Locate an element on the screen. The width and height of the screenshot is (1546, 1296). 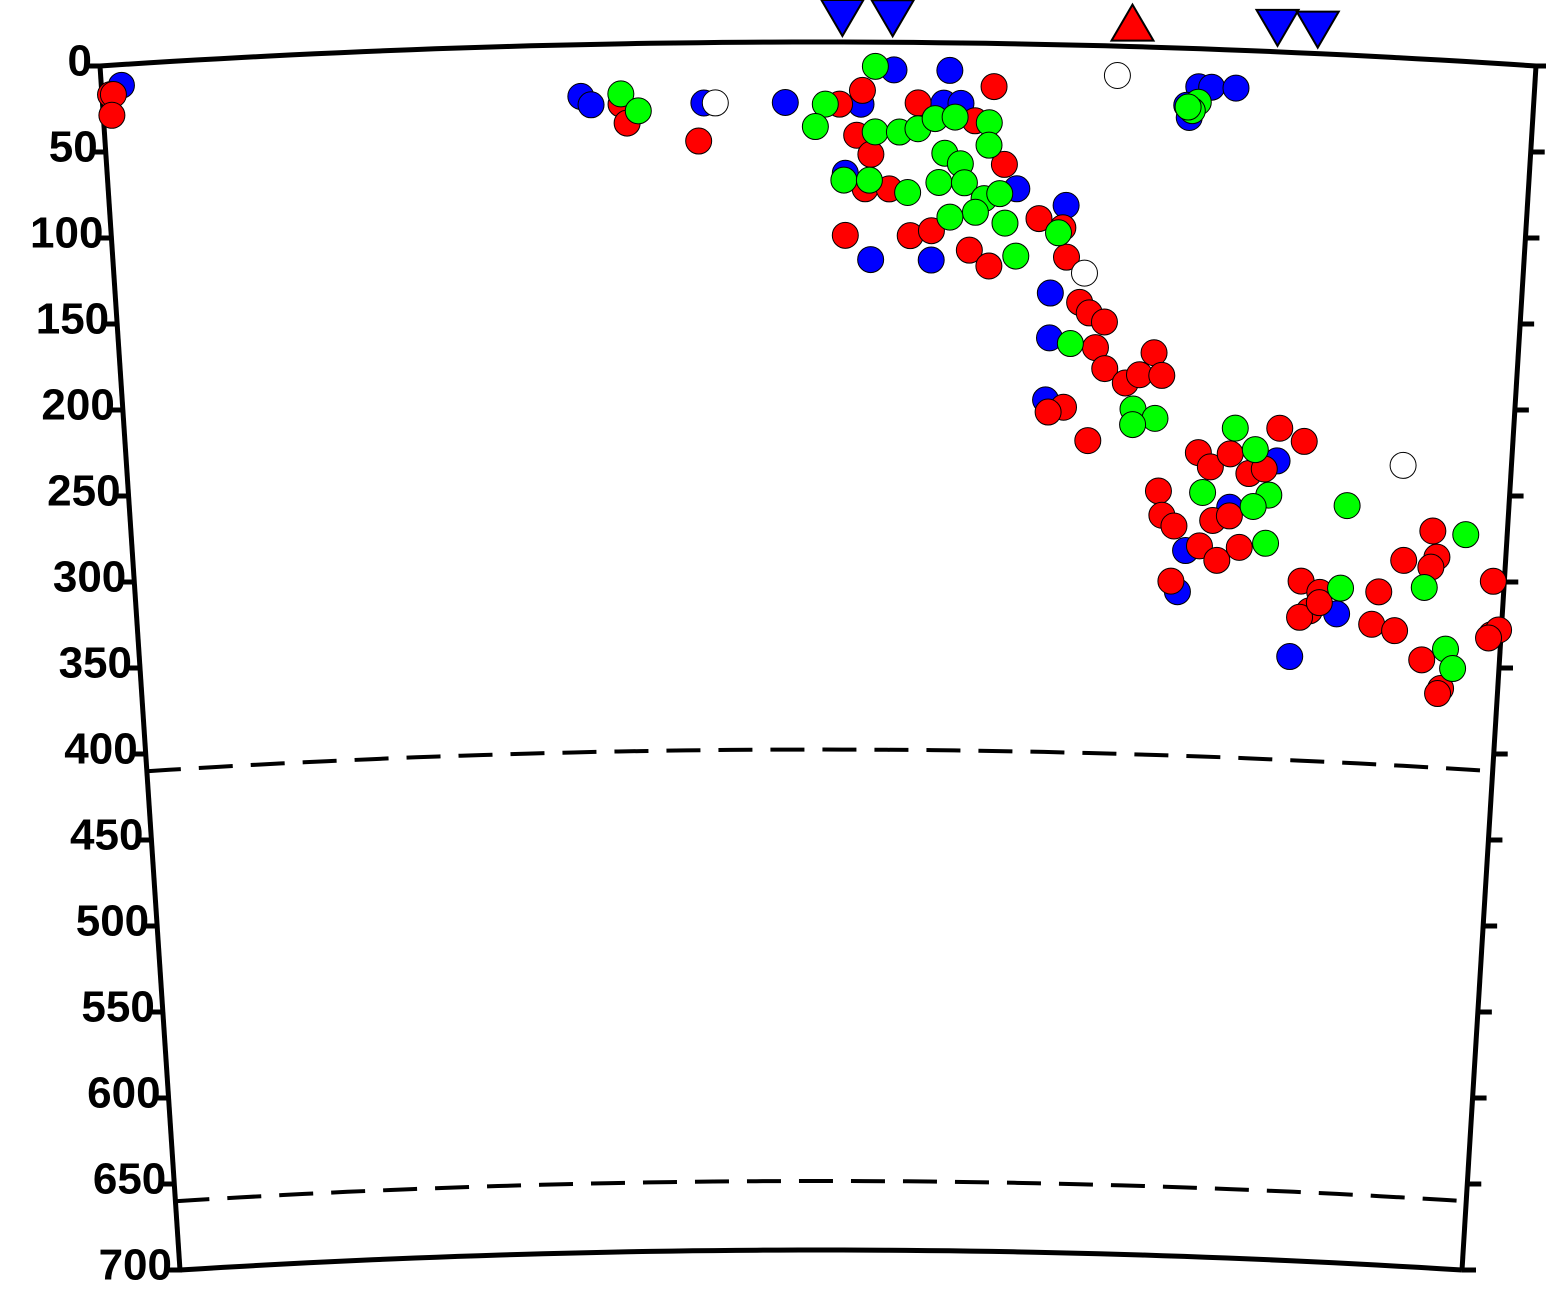
y-tick-label: 650 is located at coordinates (129, 1179).